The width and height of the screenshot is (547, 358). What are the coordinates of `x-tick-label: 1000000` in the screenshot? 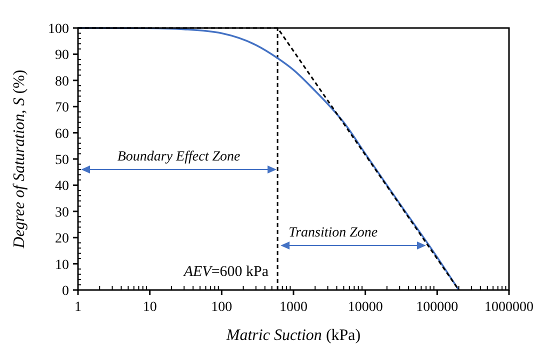 It's located at (509, 307).